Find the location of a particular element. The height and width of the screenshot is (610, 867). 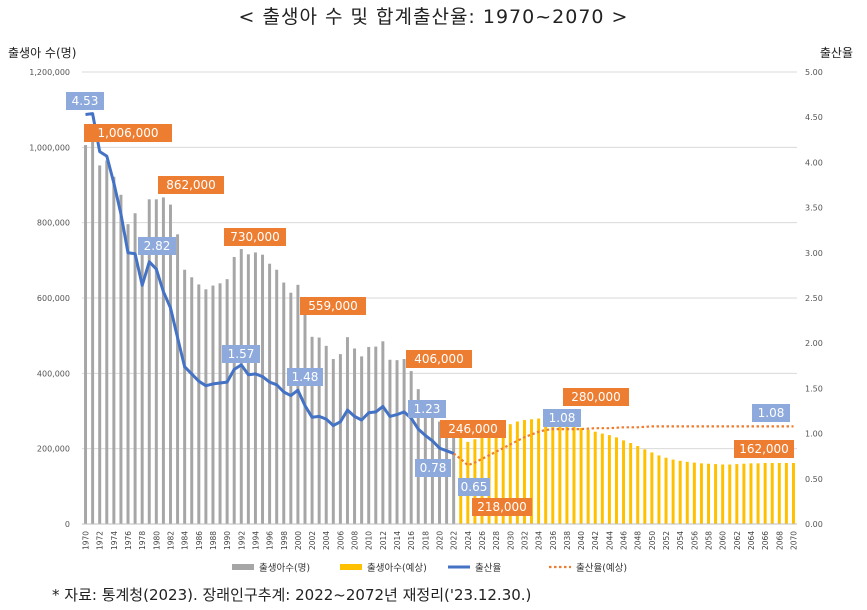

callout-label: 1.23 is located at coordinates (427, 409).